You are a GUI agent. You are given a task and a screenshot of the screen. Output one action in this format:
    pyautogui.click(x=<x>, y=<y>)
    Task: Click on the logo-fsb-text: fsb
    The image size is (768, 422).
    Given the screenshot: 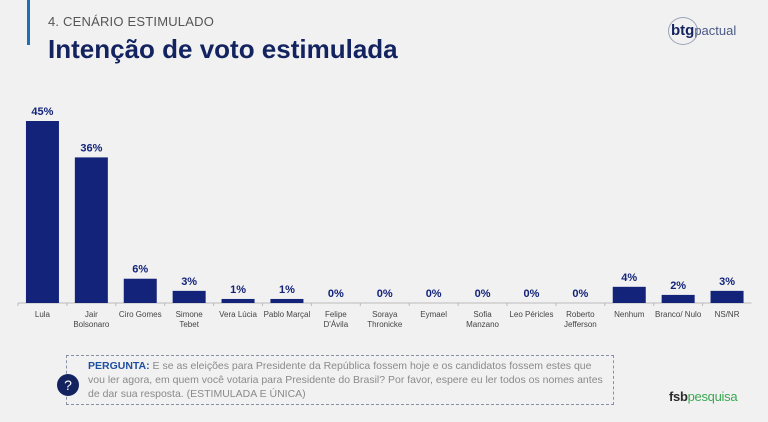 What is the action you would take?
    pyautogui.click(x=678, y=396)
    